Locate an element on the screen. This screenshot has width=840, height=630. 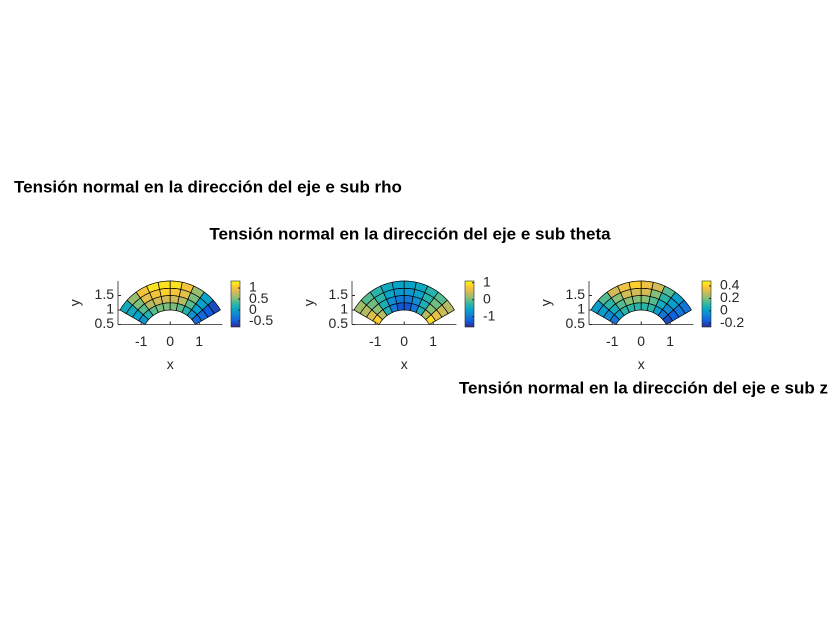
colorbar-tick-label: -0.2 is located at coordinates (732, 322).